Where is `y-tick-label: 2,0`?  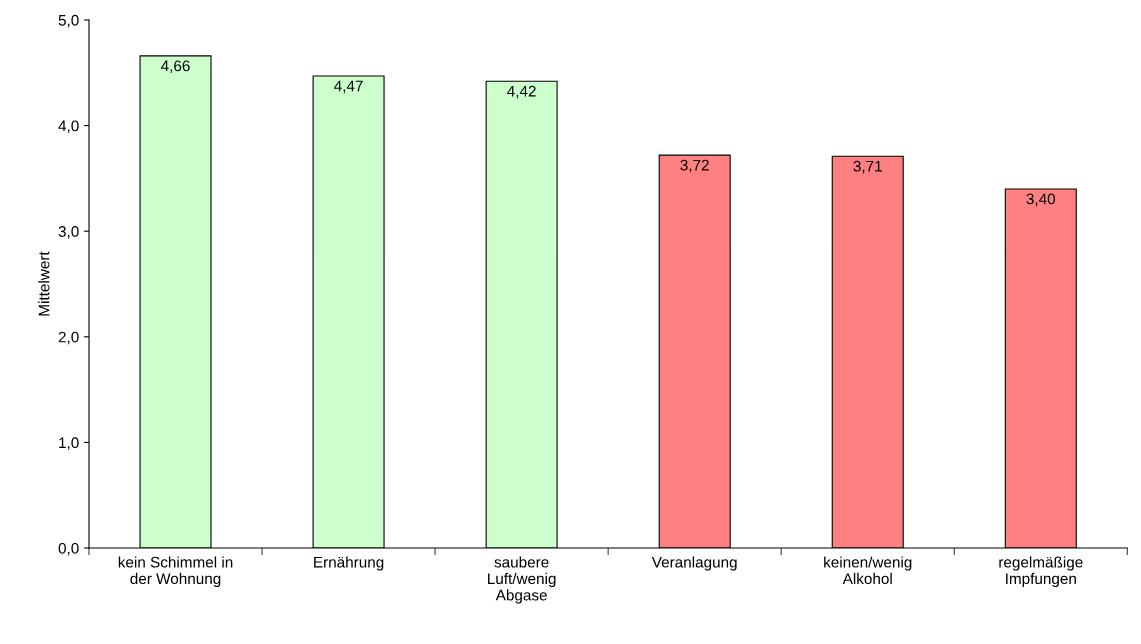 y-tick-label: 2,0 is located at coordinates (68, 338).